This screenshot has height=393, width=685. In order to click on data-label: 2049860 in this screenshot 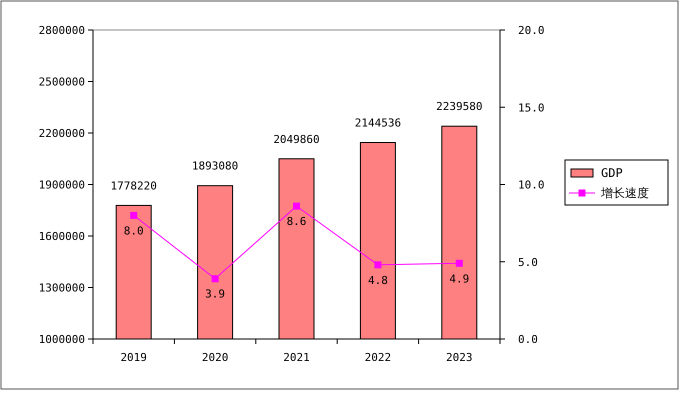, I will do `click(296, 139)`.